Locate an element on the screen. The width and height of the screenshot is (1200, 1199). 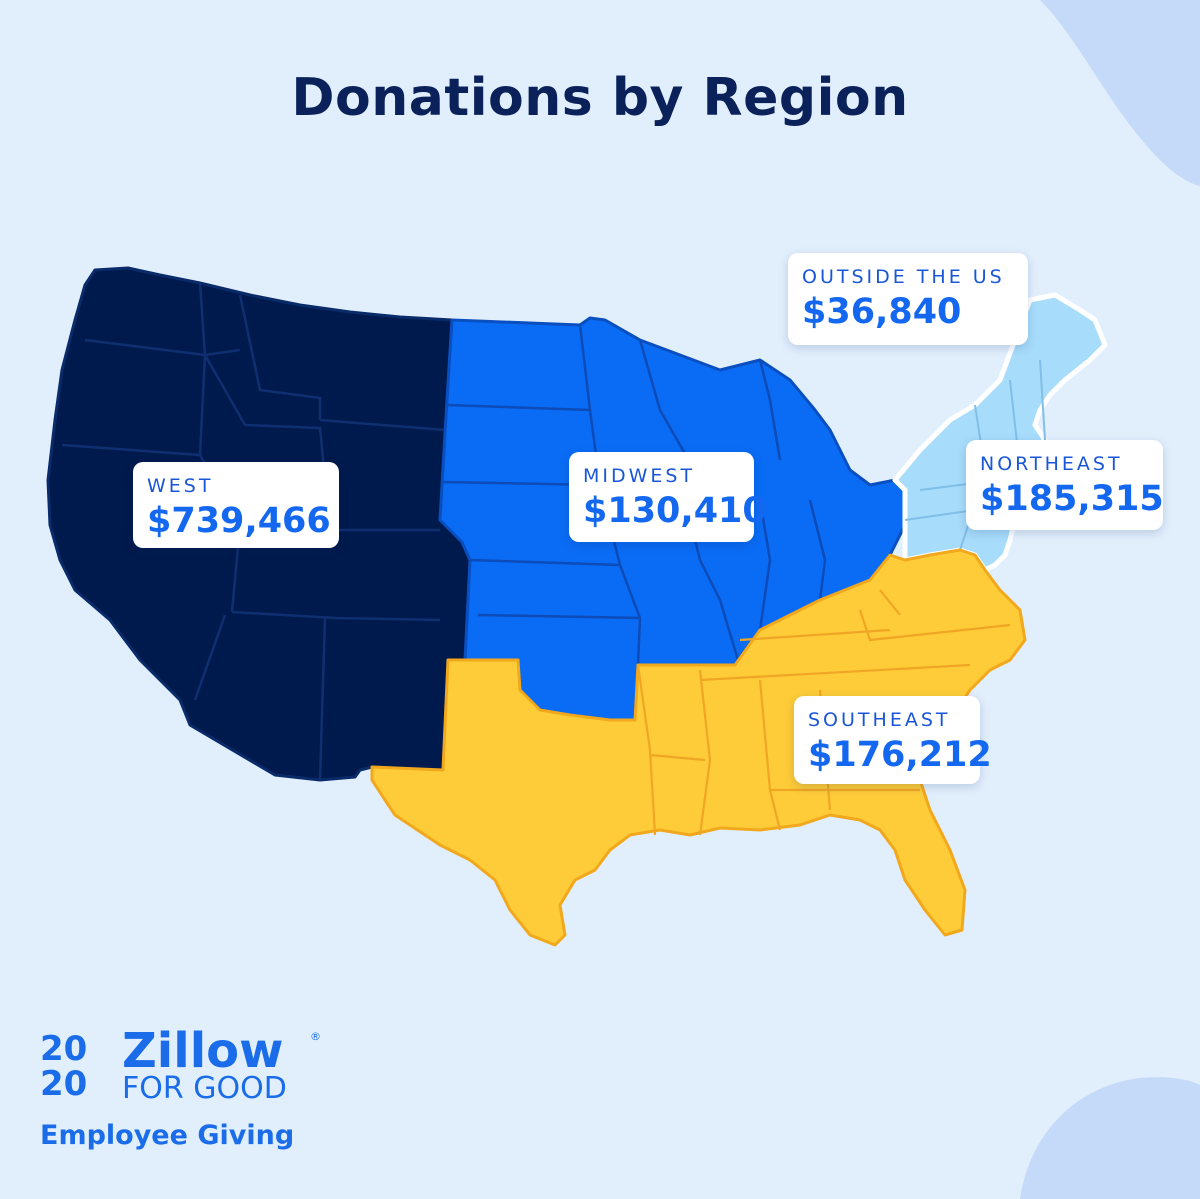
region-amount-northeast: $185,315 is located at coordinates (1072, 499).